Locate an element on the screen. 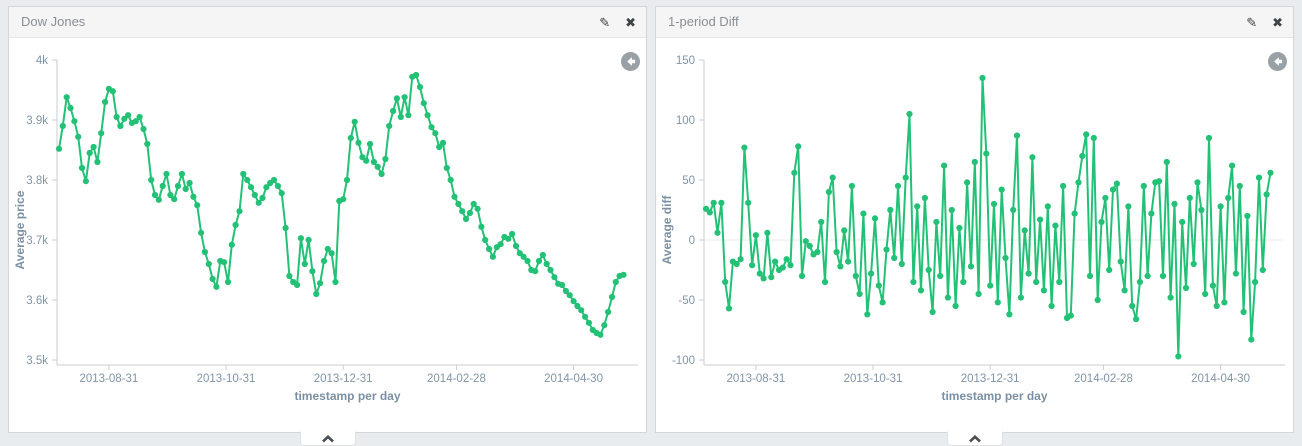 This screenshot has width=1302, height=446. svg-text: 3.9k is located at coordinates (37, 121).